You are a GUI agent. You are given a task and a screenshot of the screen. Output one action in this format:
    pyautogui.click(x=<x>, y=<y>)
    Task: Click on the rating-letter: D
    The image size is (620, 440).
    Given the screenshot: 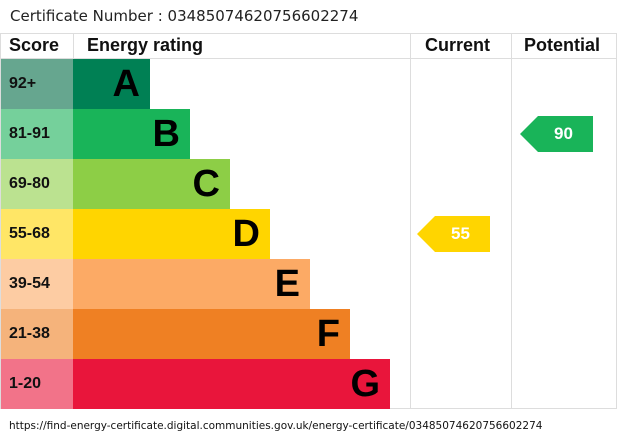 What is the action you would take?
    pyautogui.click(x=246, y=234)
    